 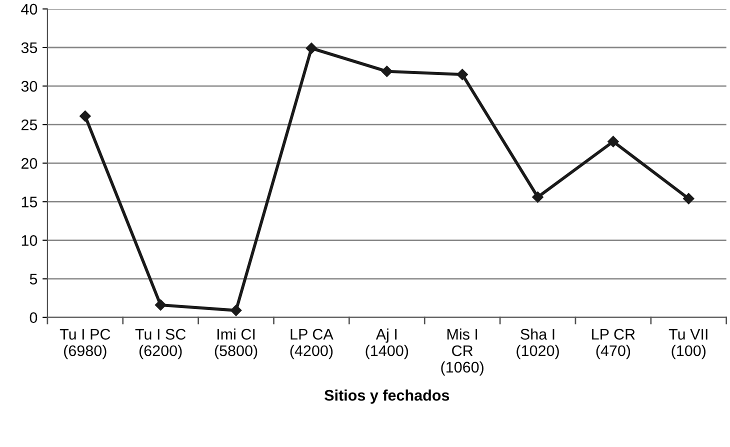 I want to click on x-tick-label: Tu I SC (6200), so click(x=160, y=344).